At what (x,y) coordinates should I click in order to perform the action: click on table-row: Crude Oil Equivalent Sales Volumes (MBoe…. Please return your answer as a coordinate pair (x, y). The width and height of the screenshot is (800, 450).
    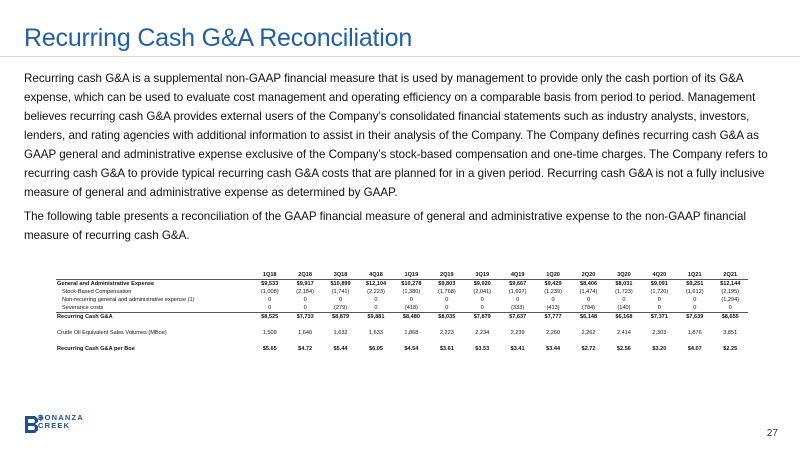
    Looking at the image, I should click on (402, 333).